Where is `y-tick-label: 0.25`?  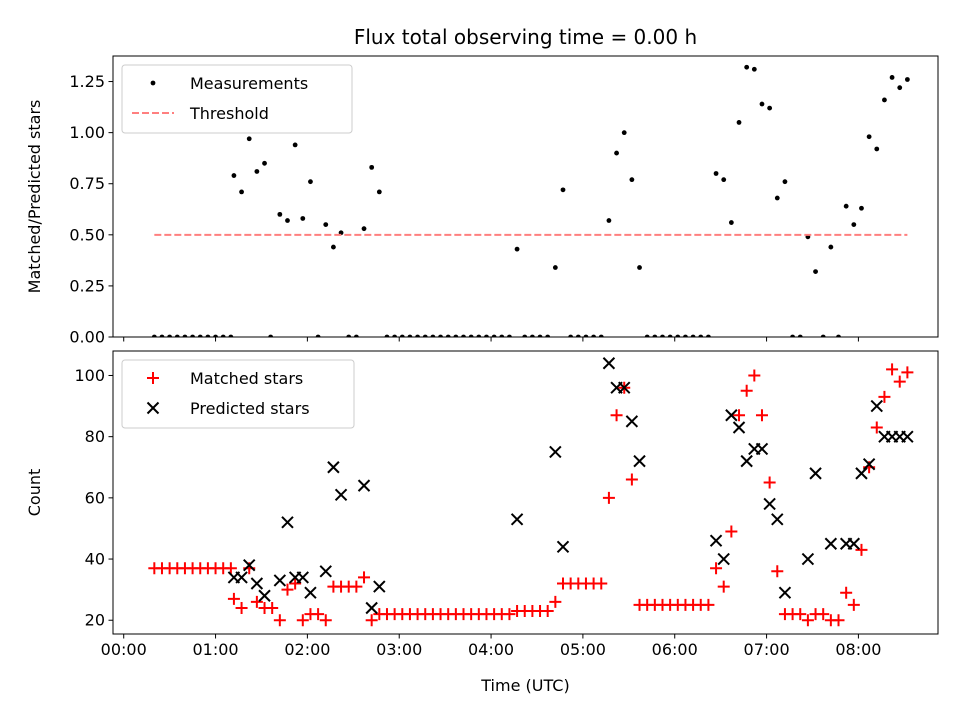
y-tick-label: 0.25 is located at coordinates (87, 285).